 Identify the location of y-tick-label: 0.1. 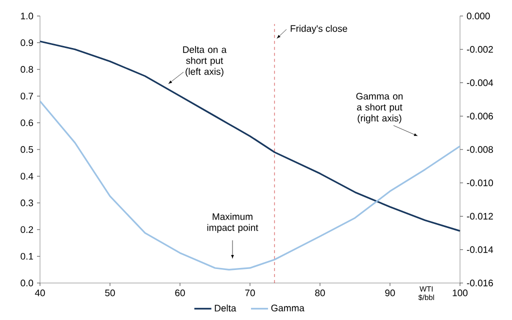
(27, 256).